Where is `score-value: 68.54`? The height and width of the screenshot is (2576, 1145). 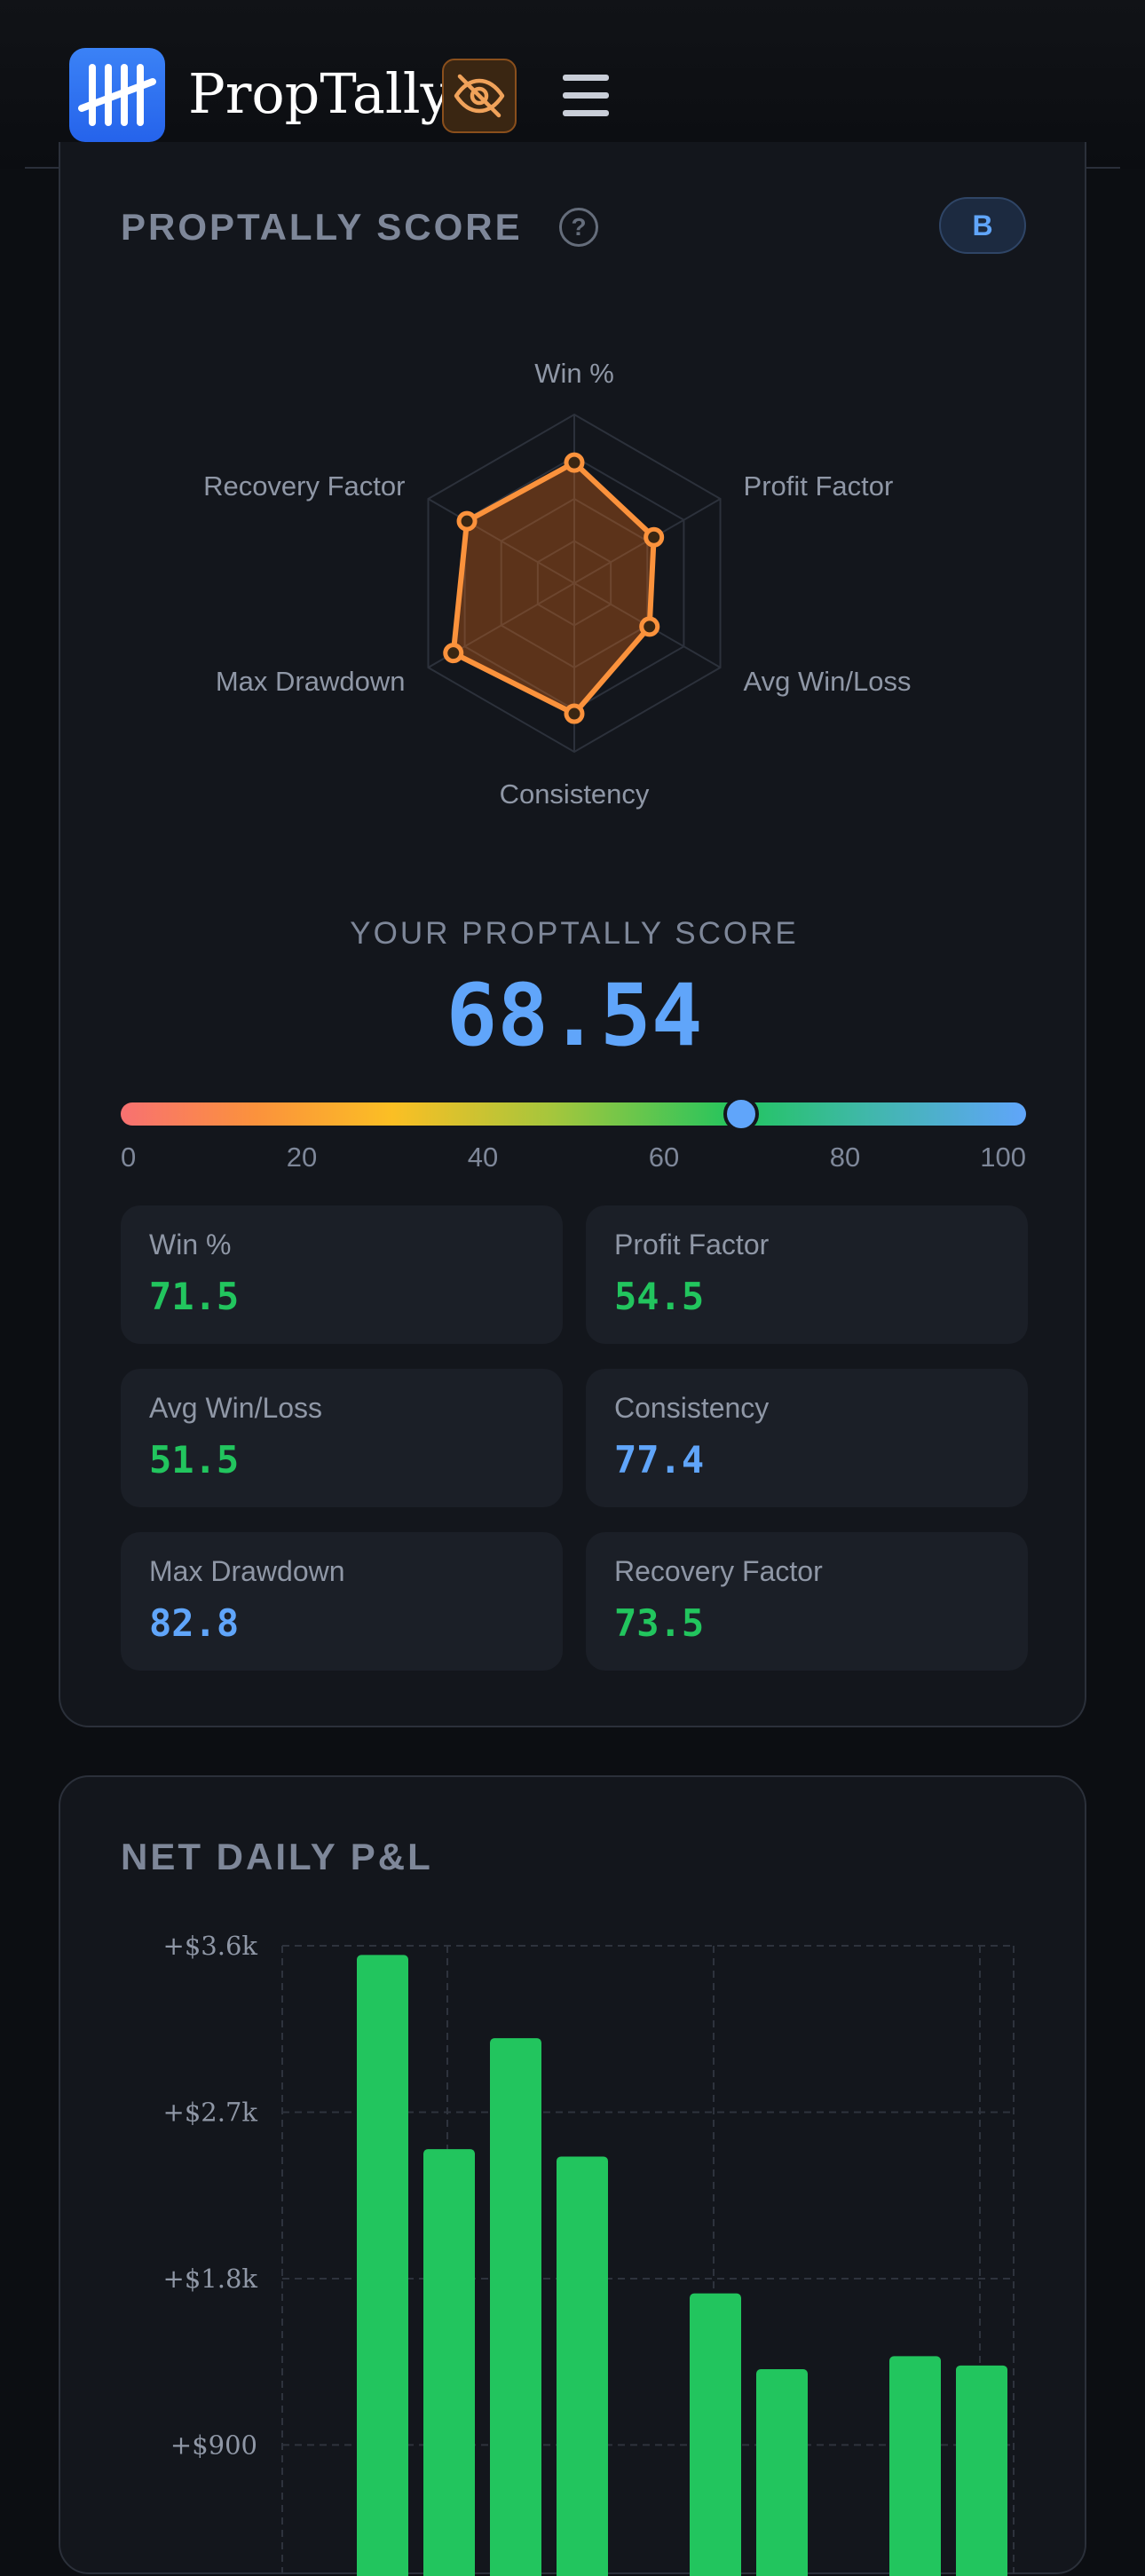
score-value: 68.54 is located at coordinates (574, 1015).